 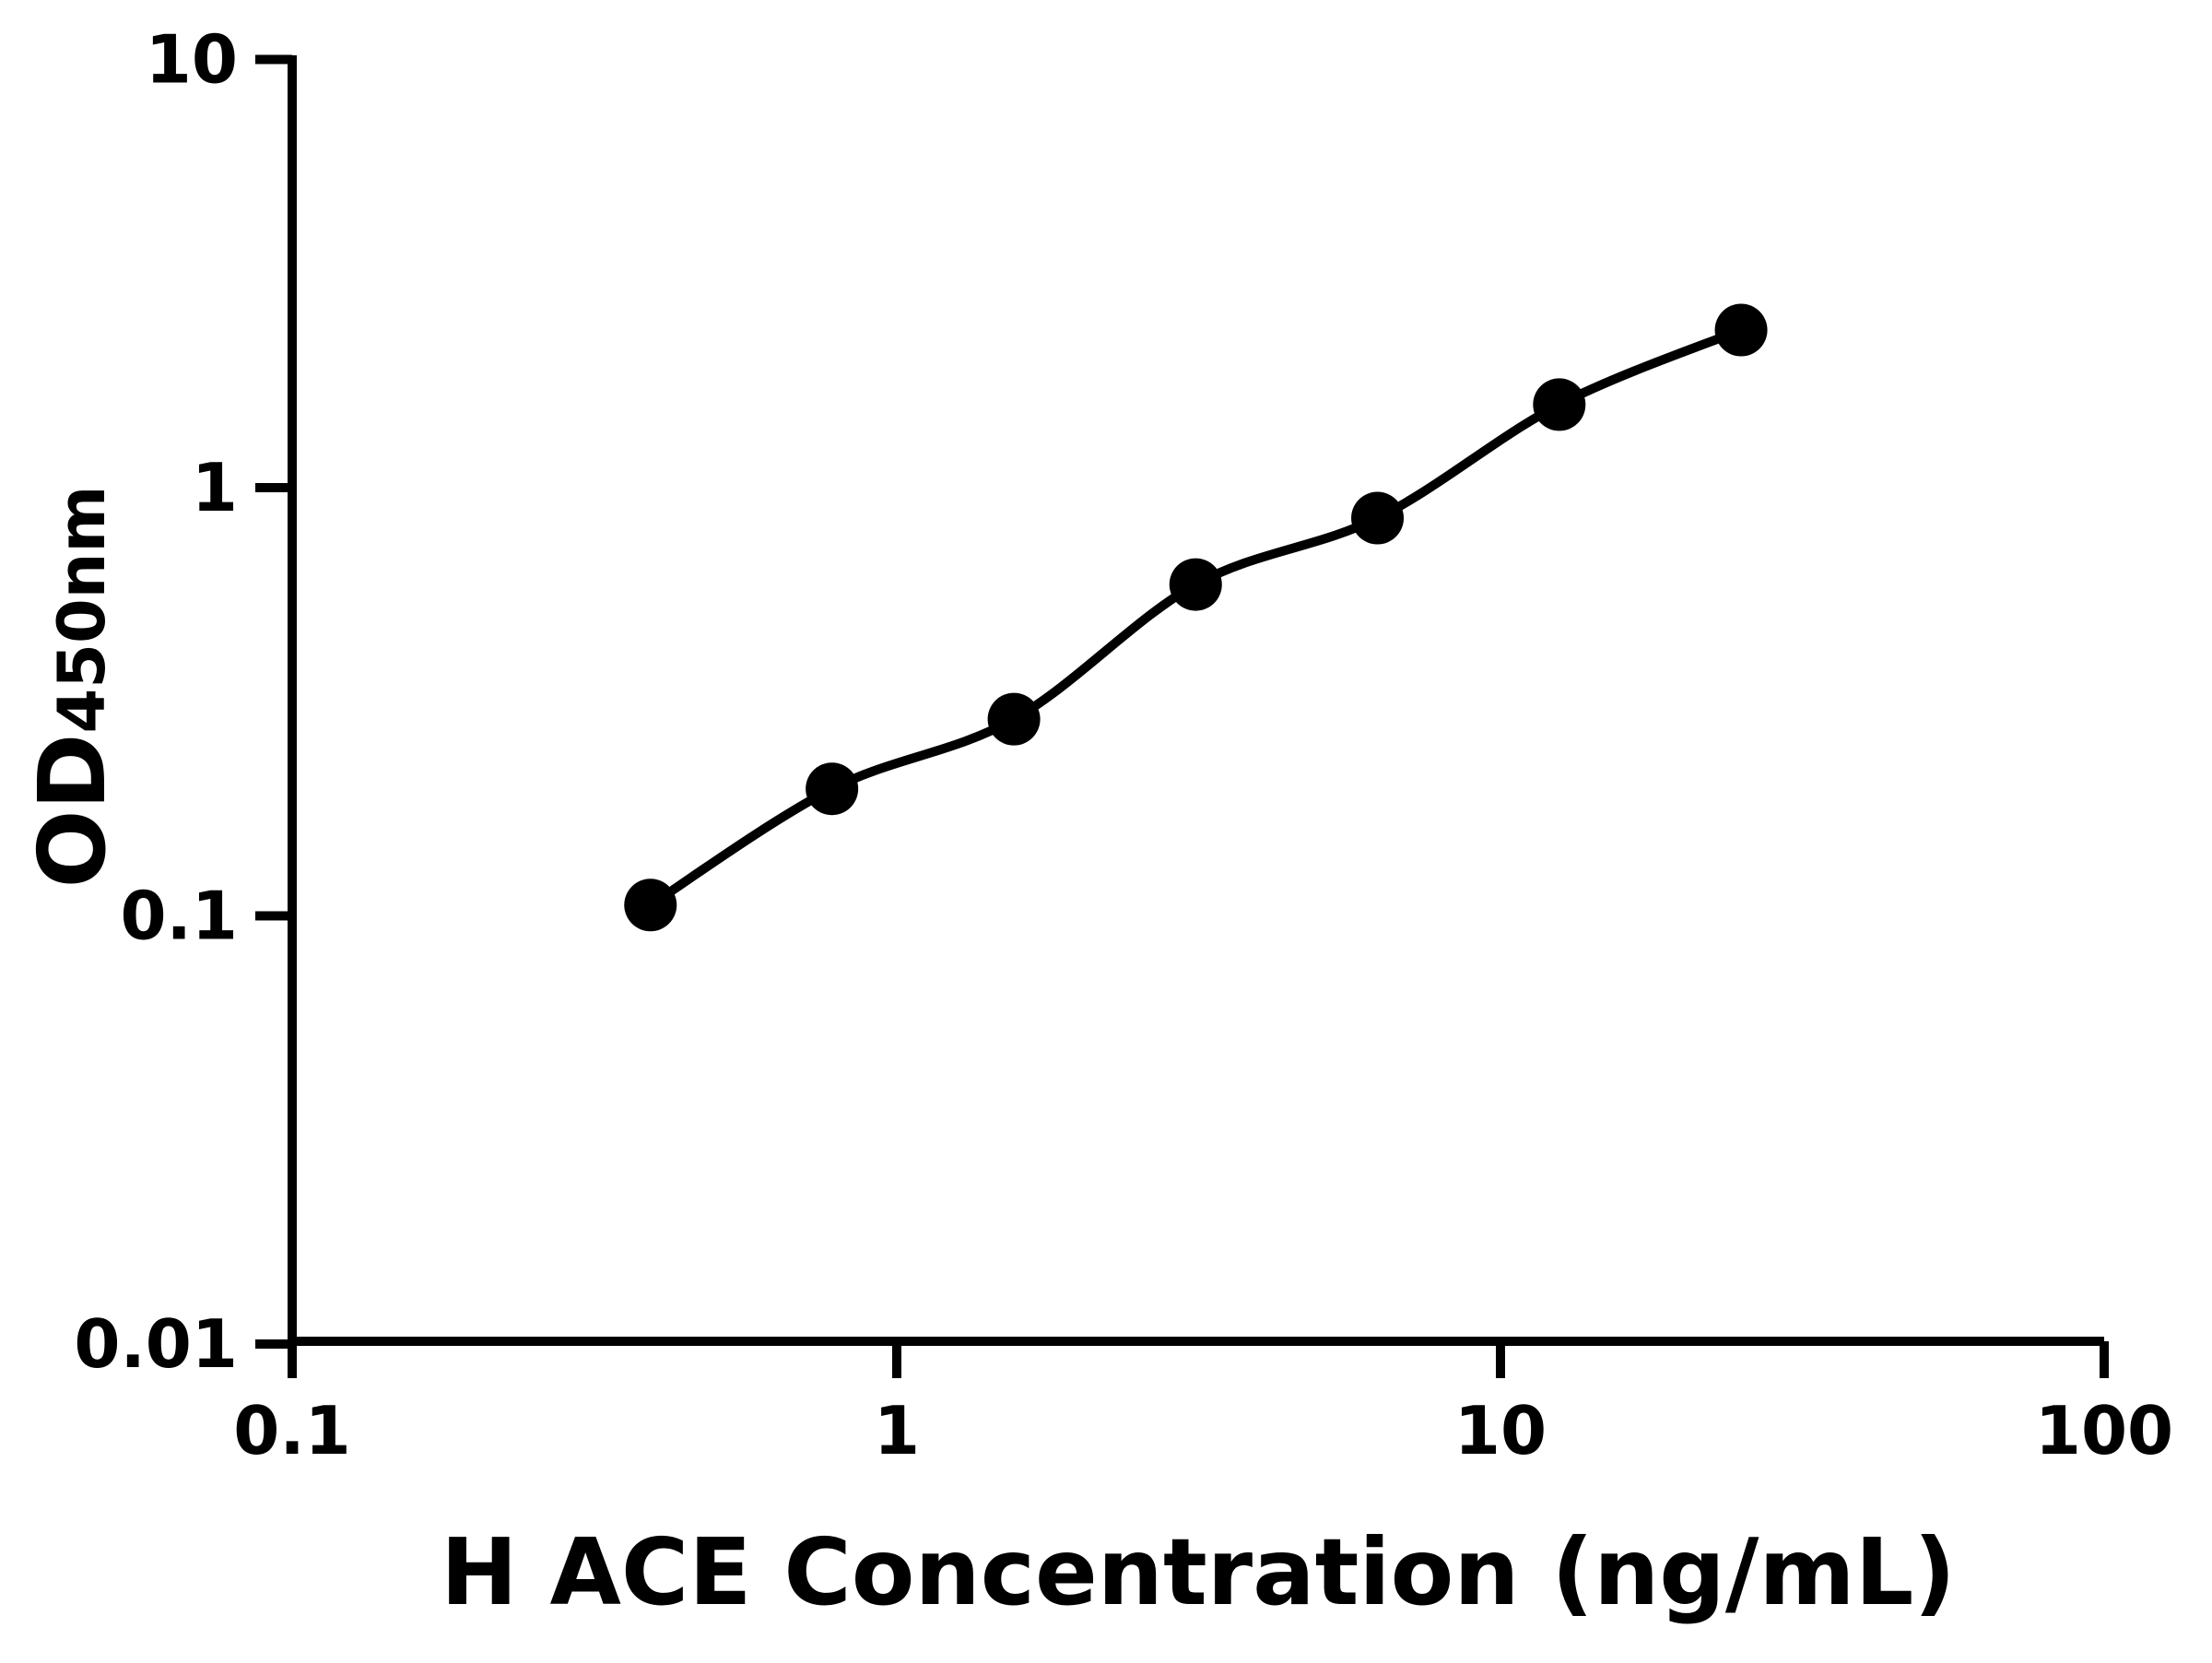 I want to click on y-tick-label-1: 1, so click(x=215, y=487).